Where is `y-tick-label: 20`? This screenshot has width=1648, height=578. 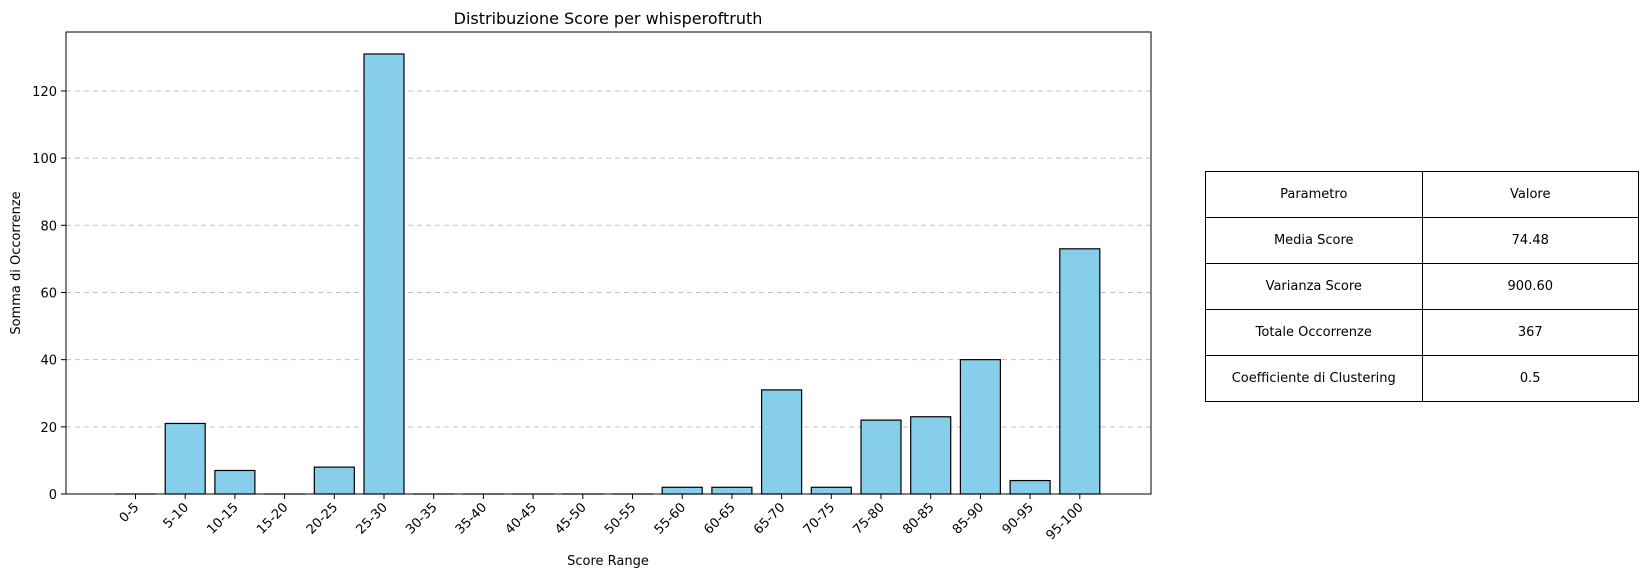
y-tick-label: 20 is located at coordinates (48, 428).